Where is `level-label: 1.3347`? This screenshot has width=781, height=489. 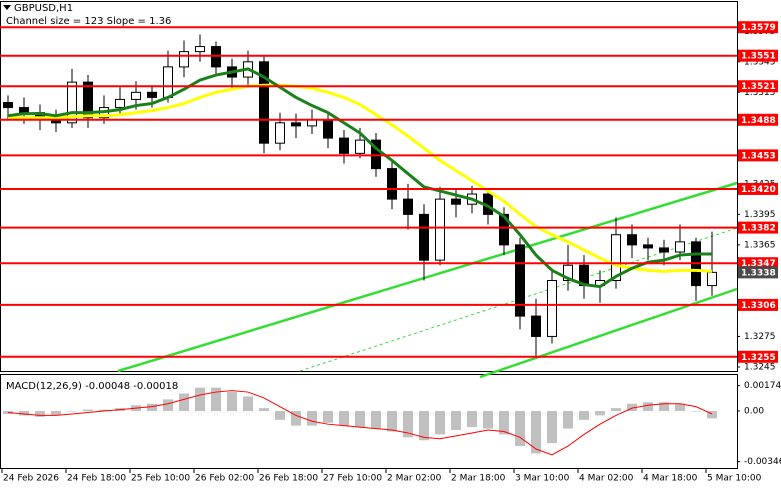
level-label: 1.3347 is located at coordinates (758, 264).